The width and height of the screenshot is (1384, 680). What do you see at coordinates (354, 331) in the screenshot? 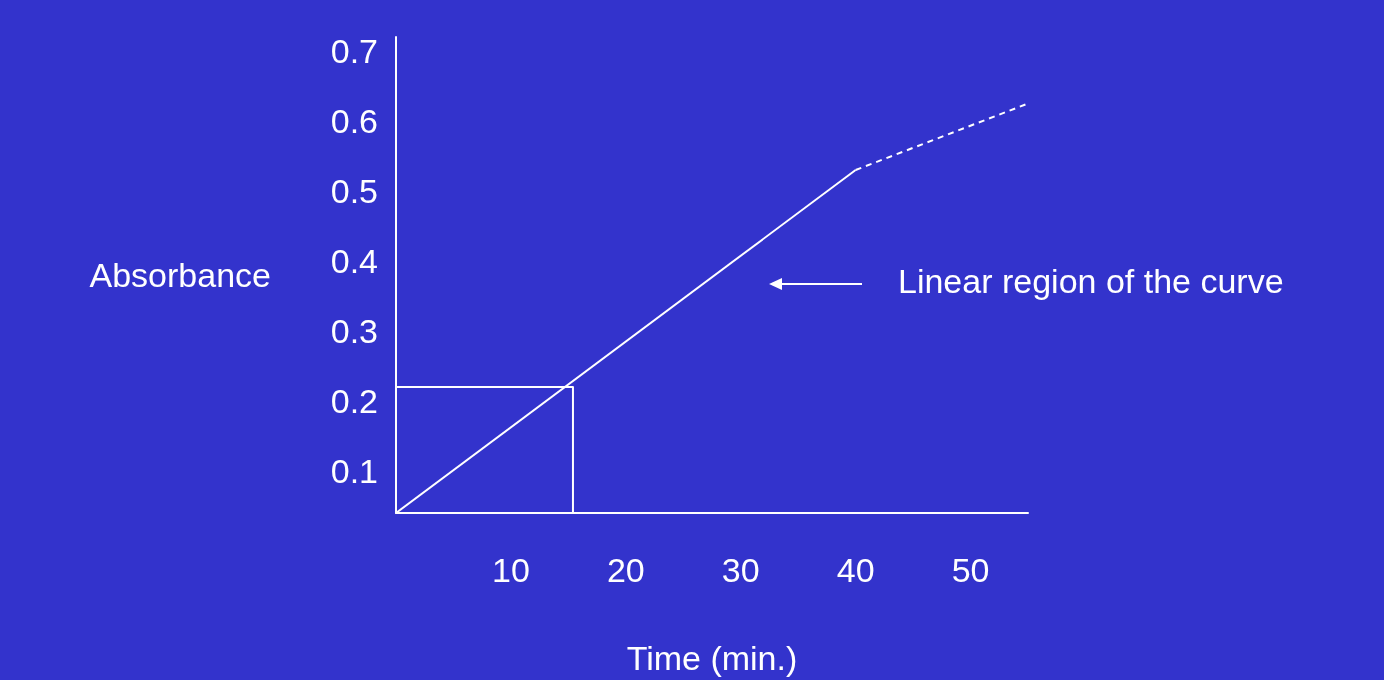
I see `y-tick-label: 0.3` at bounding box center [354, 331].